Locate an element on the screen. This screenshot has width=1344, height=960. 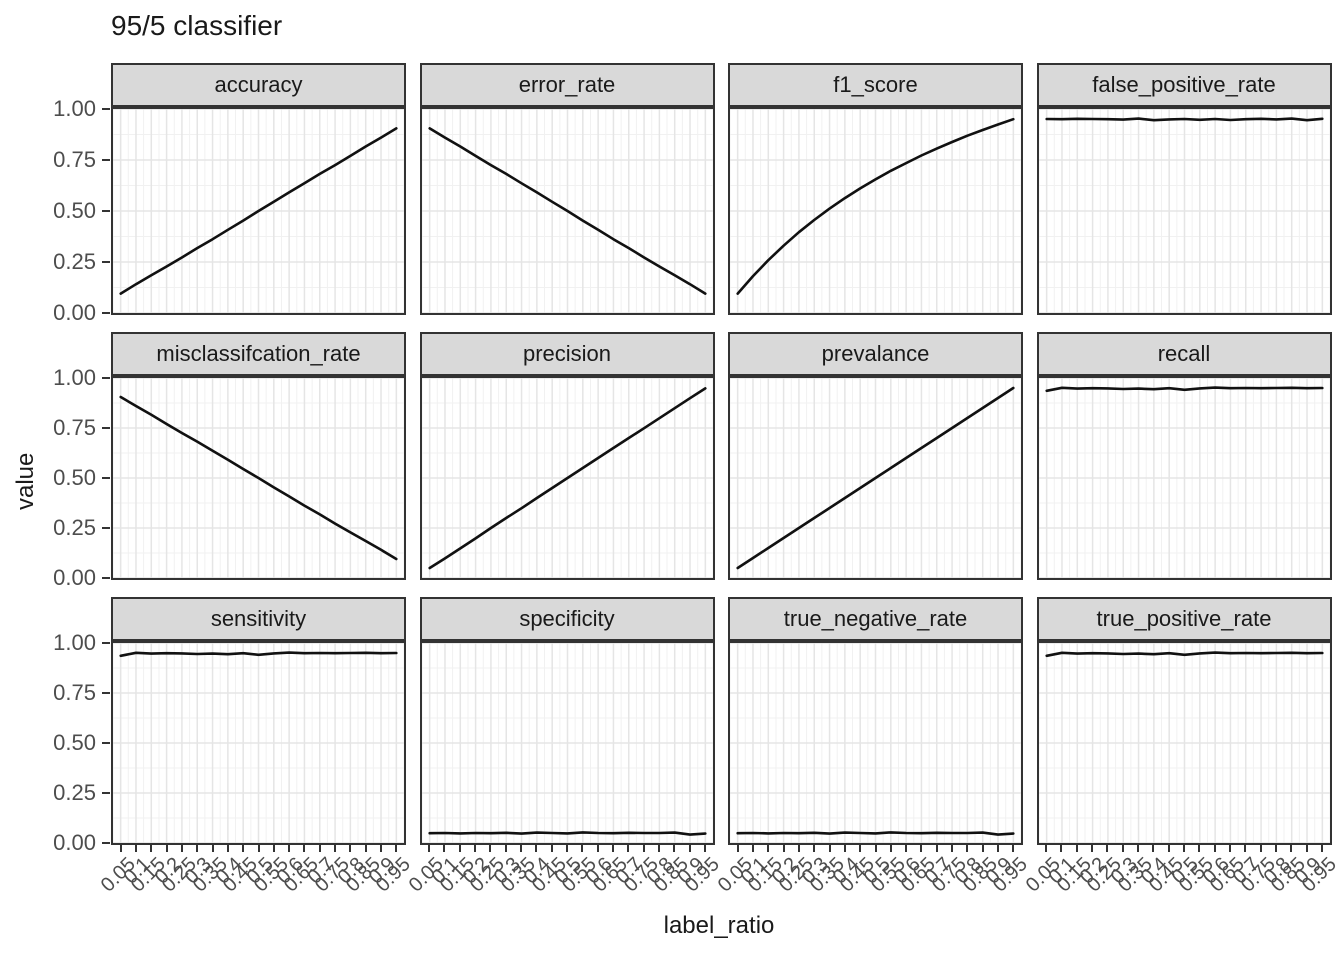
facet-strip: prevalance is located at coordinates (875, 354).